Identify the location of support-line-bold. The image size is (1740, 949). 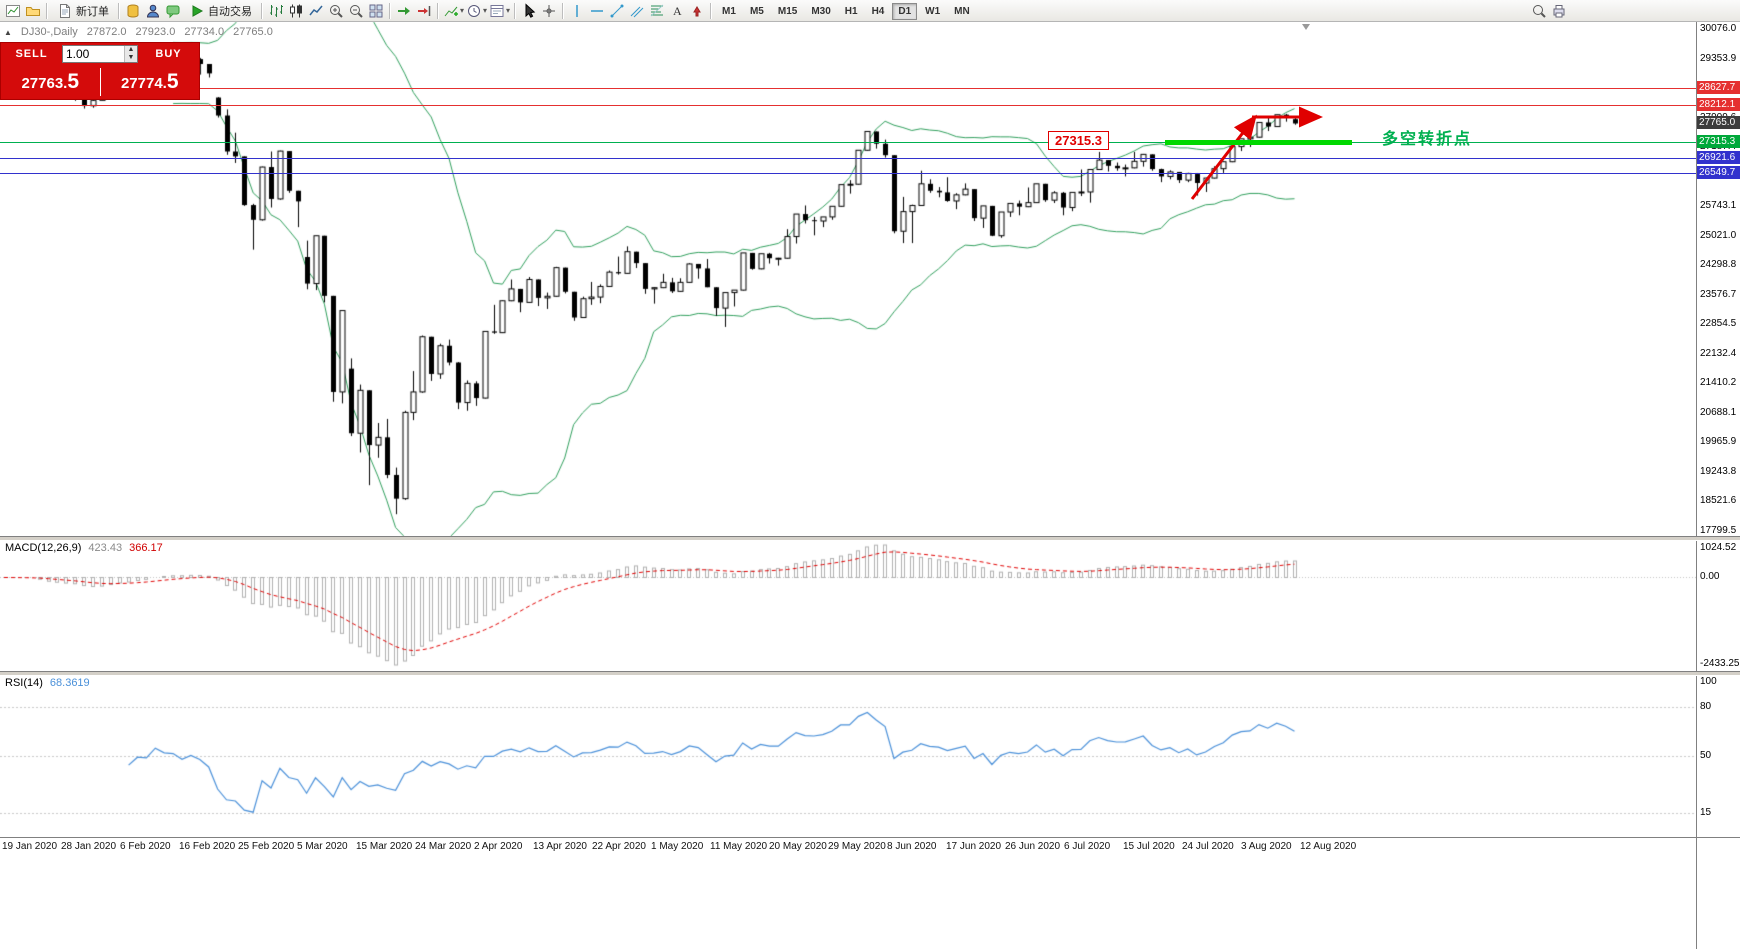
(1258, 142).